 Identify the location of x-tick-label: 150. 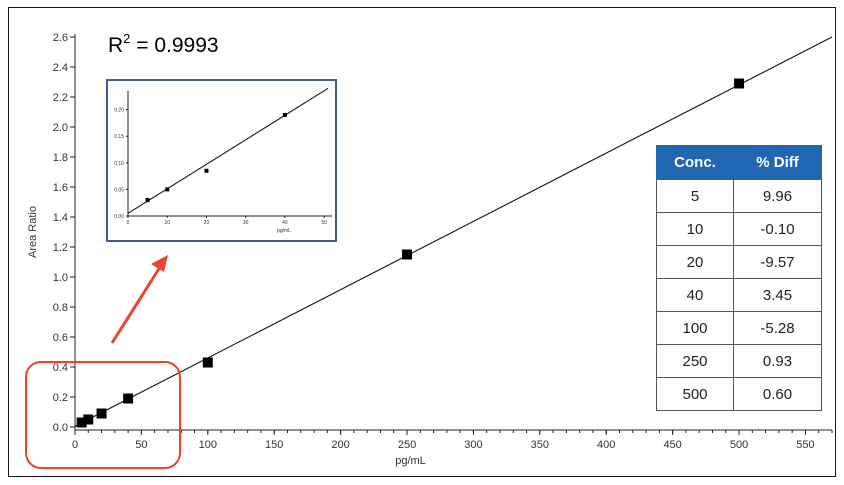
(274, 445).